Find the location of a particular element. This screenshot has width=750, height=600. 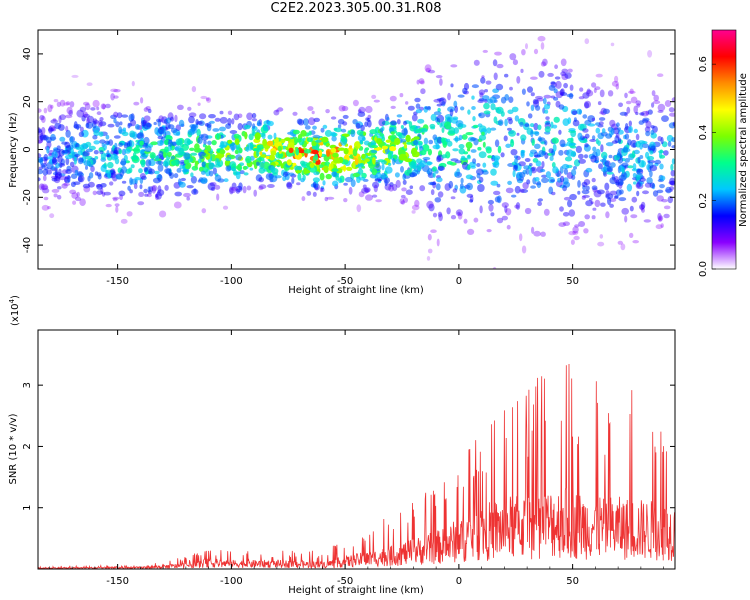

snr-y-multiplier: (x104) is located at coordinates (14, 310).